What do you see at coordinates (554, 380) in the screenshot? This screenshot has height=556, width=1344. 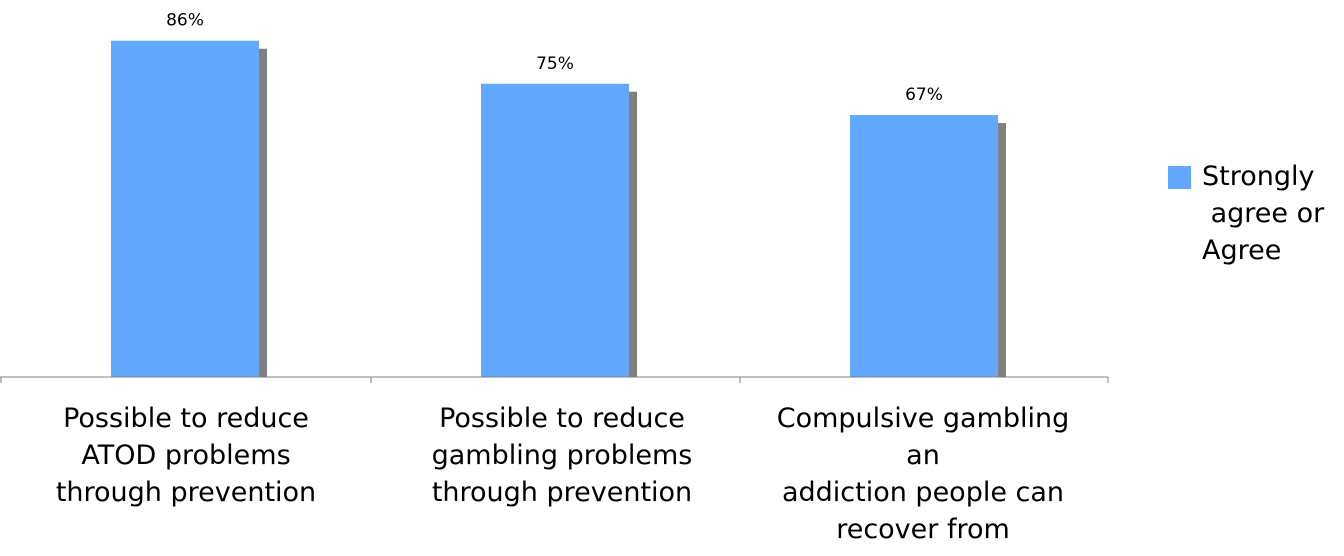 I see `x-axis-ticks` at bounding box center [554, 380].